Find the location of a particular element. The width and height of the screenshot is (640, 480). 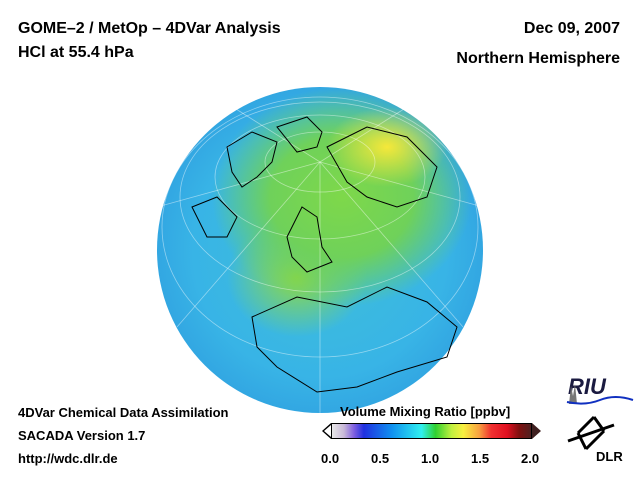

map-region: Northern Hemisphere is located at coordinates (538, 58).